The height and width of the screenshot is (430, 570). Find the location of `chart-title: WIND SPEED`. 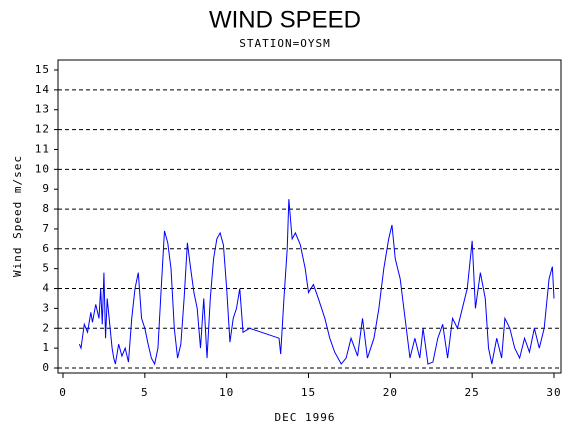

chart-title: WIND SPEED is located at coordinates (285, 19).